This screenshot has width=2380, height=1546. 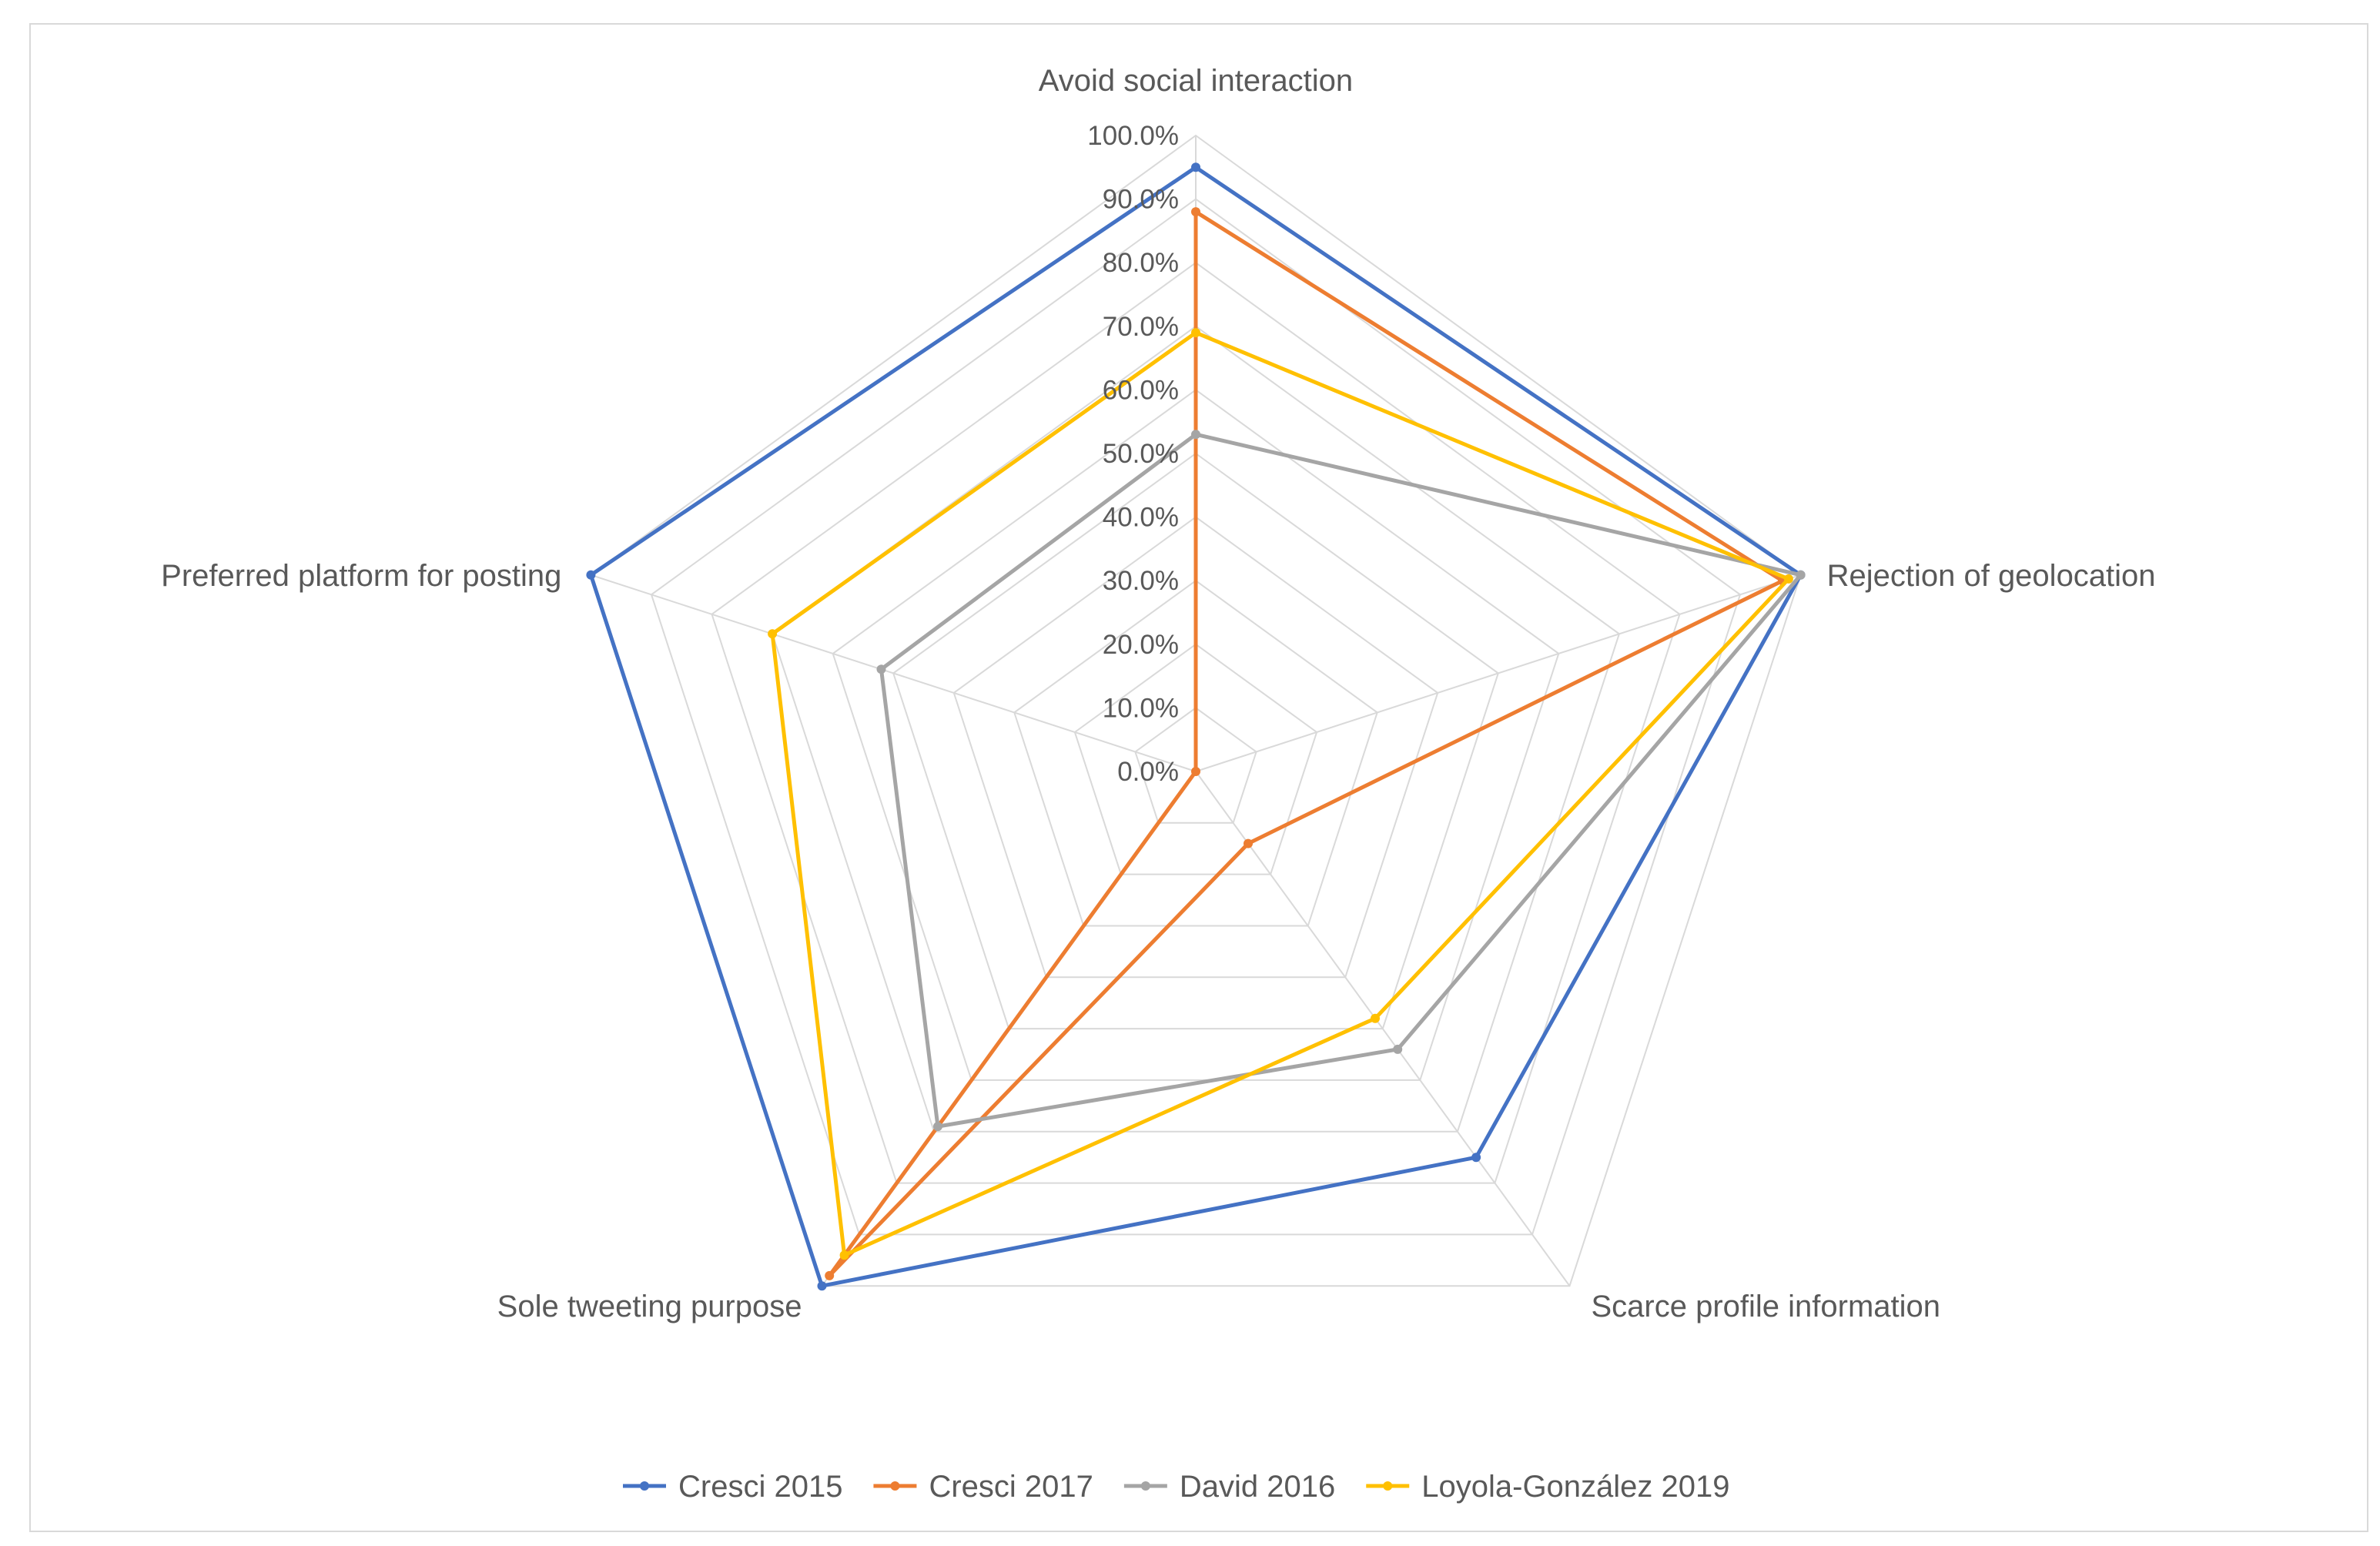 I want to click on legend-item: David 2016, so click(x=1229, y=1487).